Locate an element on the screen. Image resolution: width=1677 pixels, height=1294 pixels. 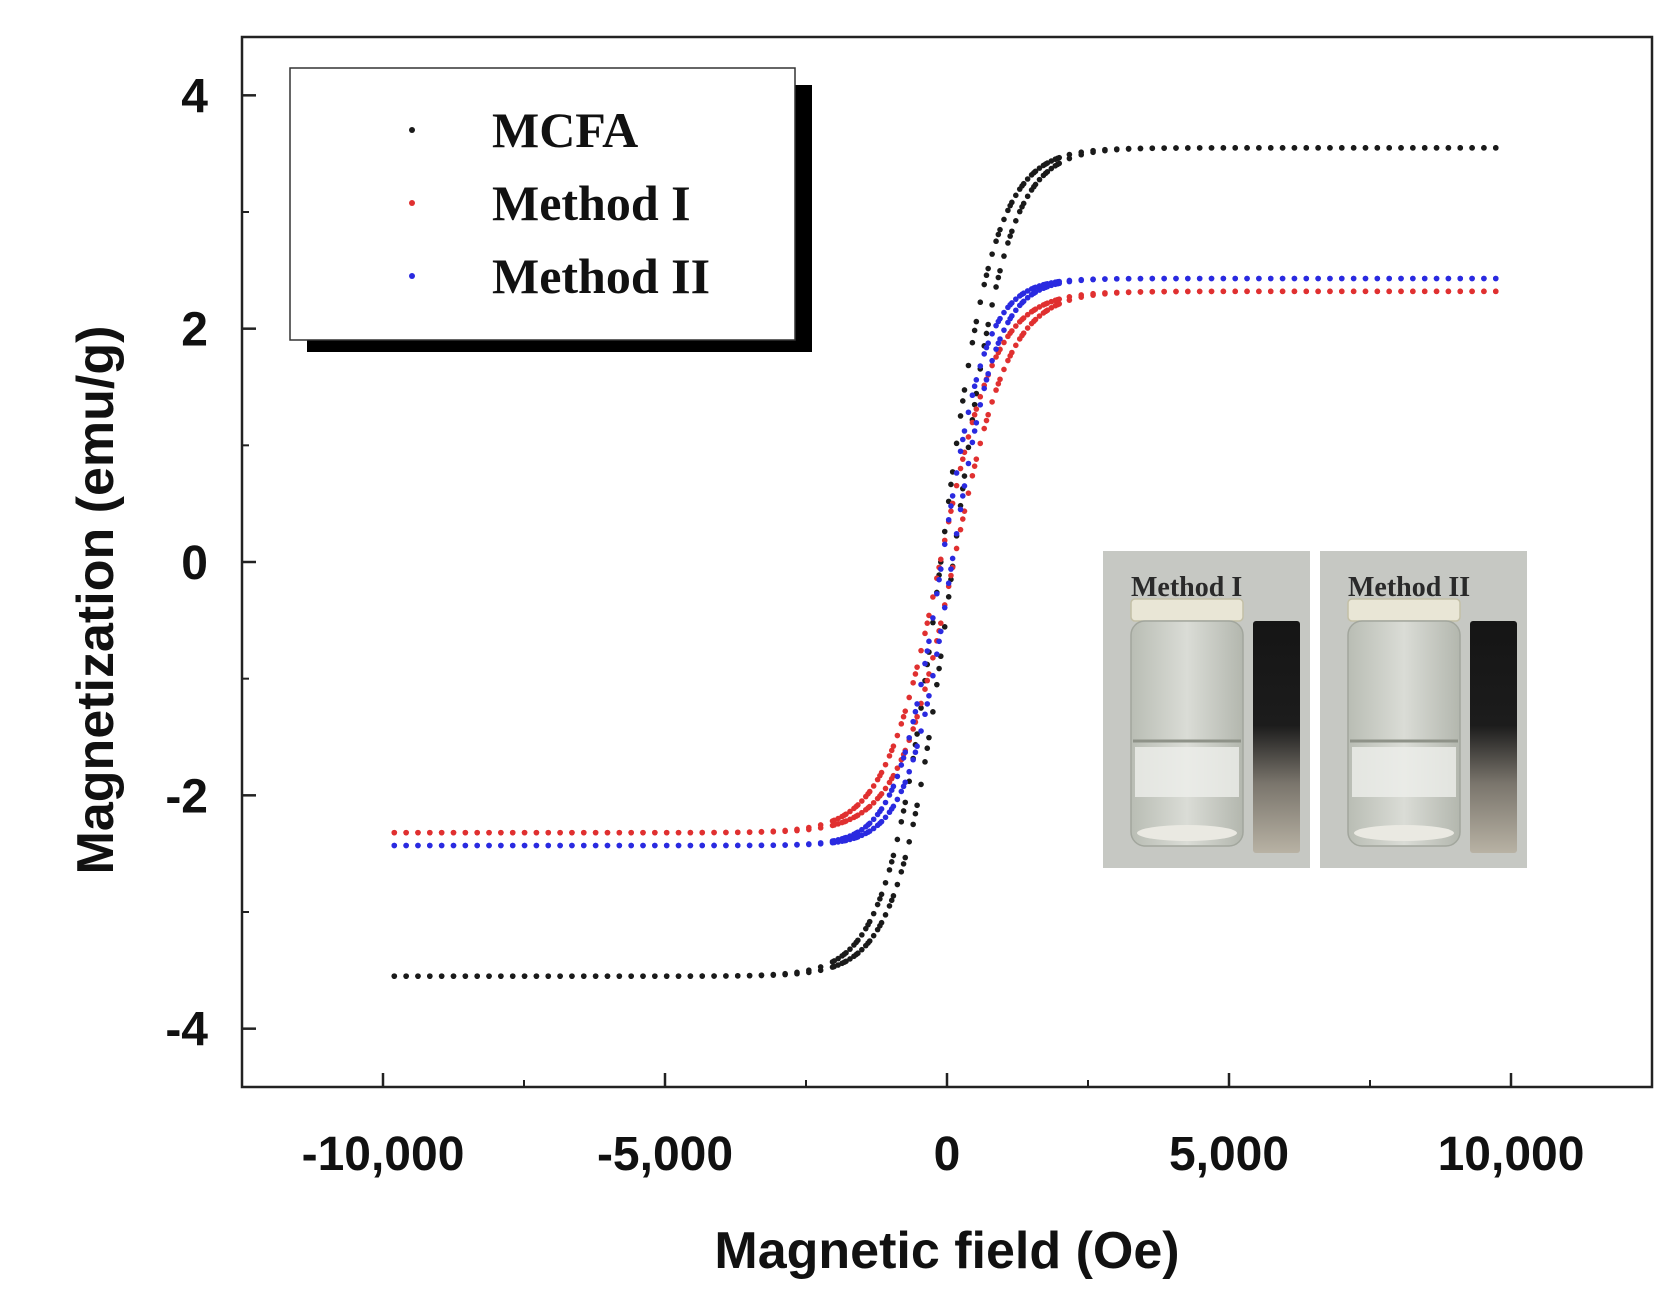
inset-photo-2: Method II is located at coordinates (1423, 709).